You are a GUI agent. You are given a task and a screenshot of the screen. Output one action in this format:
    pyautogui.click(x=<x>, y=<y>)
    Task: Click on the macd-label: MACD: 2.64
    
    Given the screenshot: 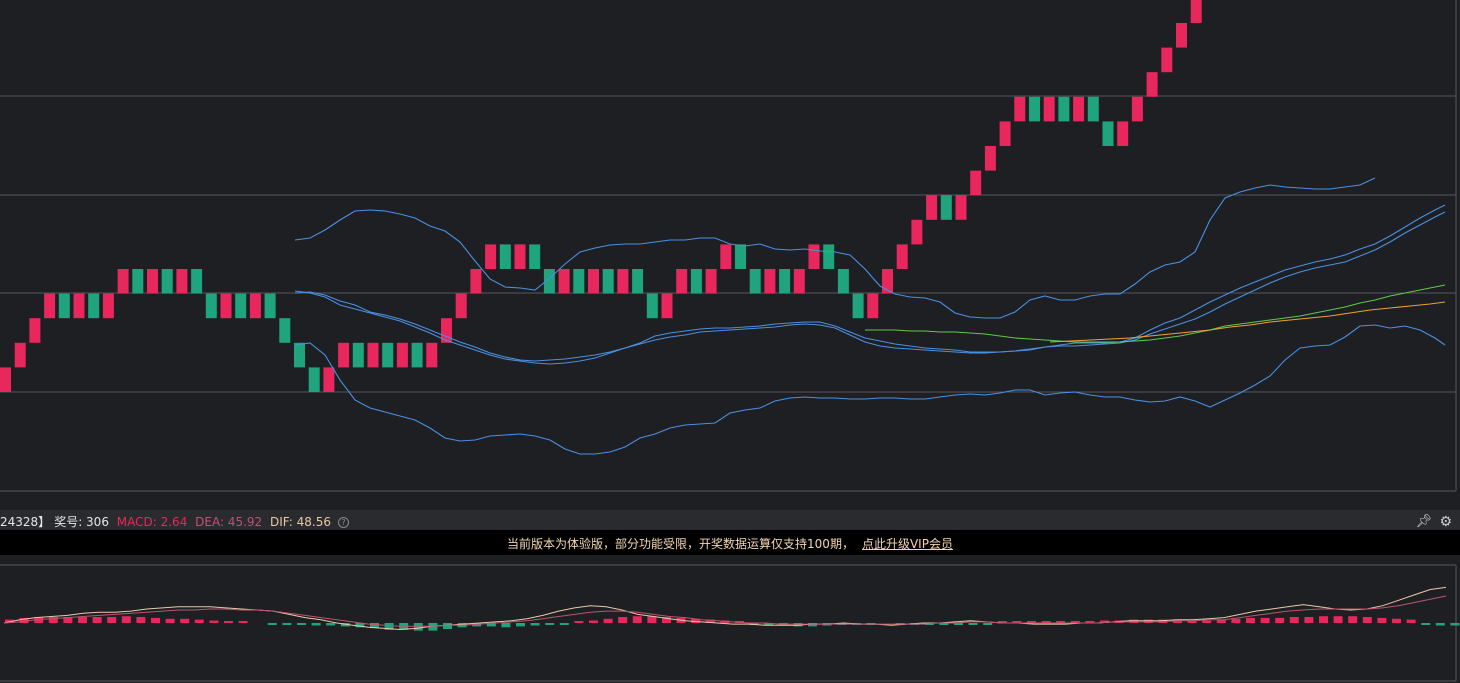 What is the action you would take?
    pyautogui.click(x=152, y=522)
    